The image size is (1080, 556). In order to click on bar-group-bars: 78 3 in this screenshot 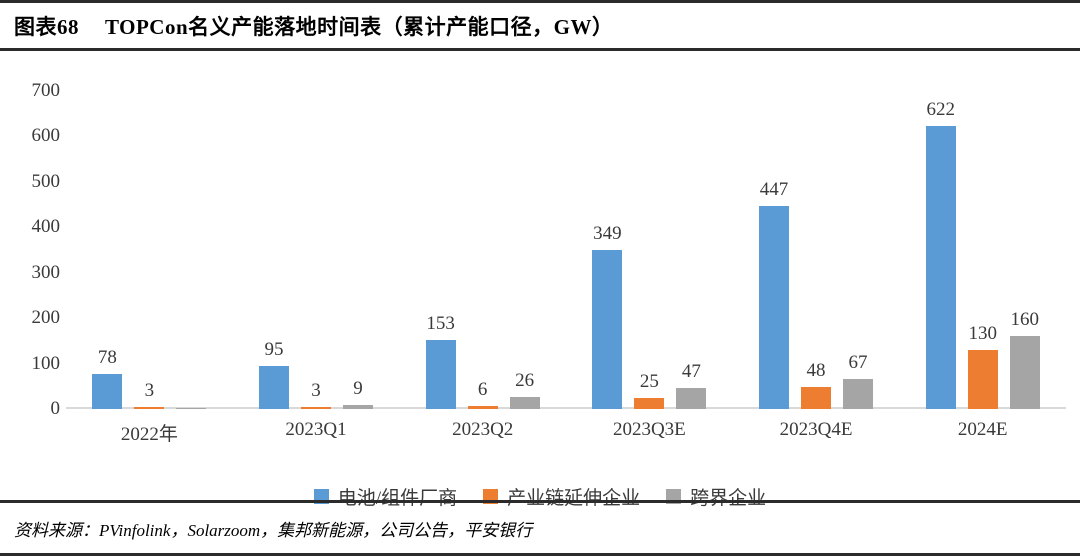, I will do `click(149, 250)`.